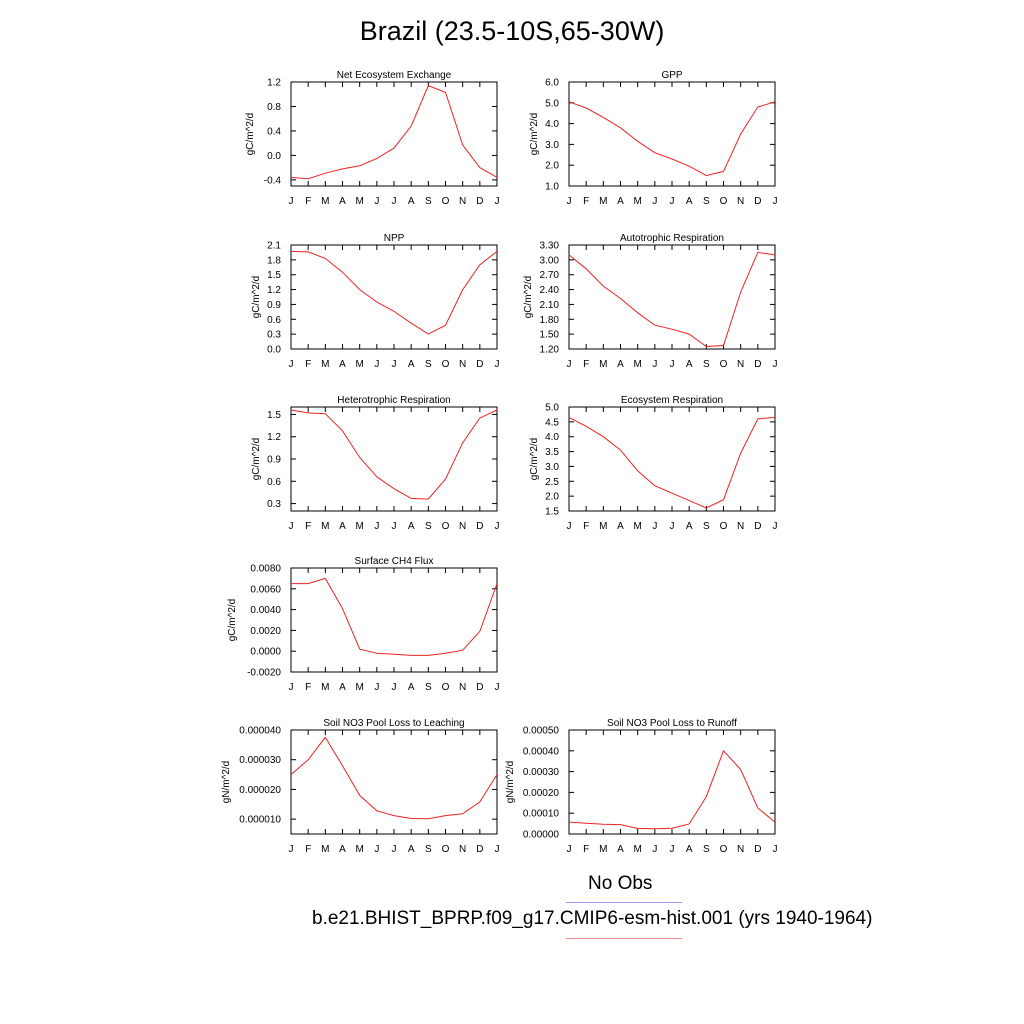 The height and width of the screenshot is (1024, 1024). I want to click on y-tick-label: 0.0, so click(274, 350).